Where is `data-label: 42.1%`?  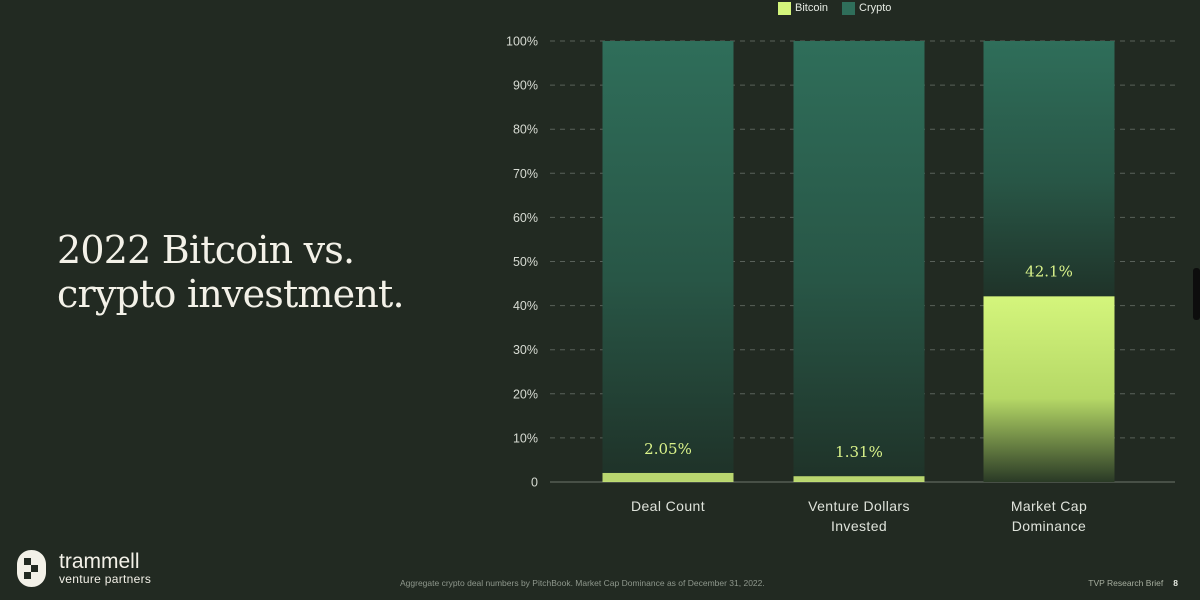 data-label: 42.1% is located at coordinates (1049, 271).